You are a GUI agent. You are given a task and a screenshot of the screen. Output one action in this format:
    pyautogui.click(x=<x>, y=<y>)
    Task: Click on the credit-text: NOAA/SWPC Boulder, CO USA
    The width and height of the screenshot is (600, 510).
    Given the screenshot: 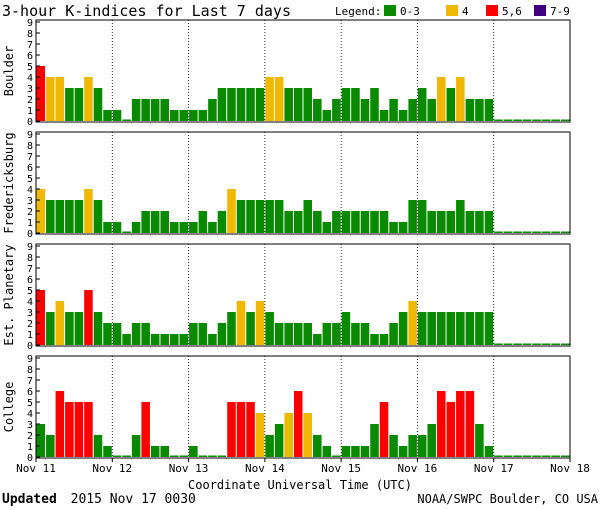 What is the action you would take?
    pyautogui.click(x=507, y=499)
    